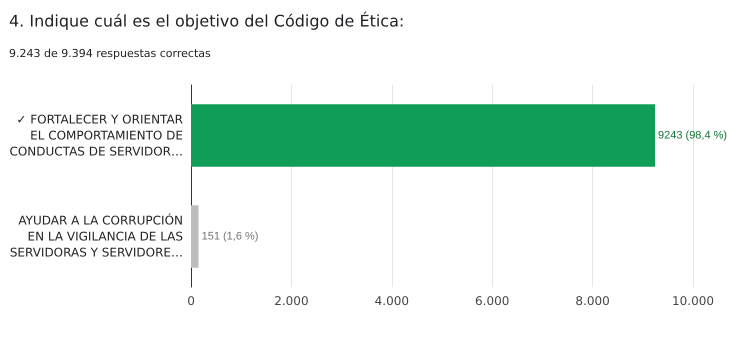 This screenshot has height=341, width=741. Describe the element at coordinates (230, 236) in the screenshot. I see `data-label: 151 (1,6 %)` at that location.